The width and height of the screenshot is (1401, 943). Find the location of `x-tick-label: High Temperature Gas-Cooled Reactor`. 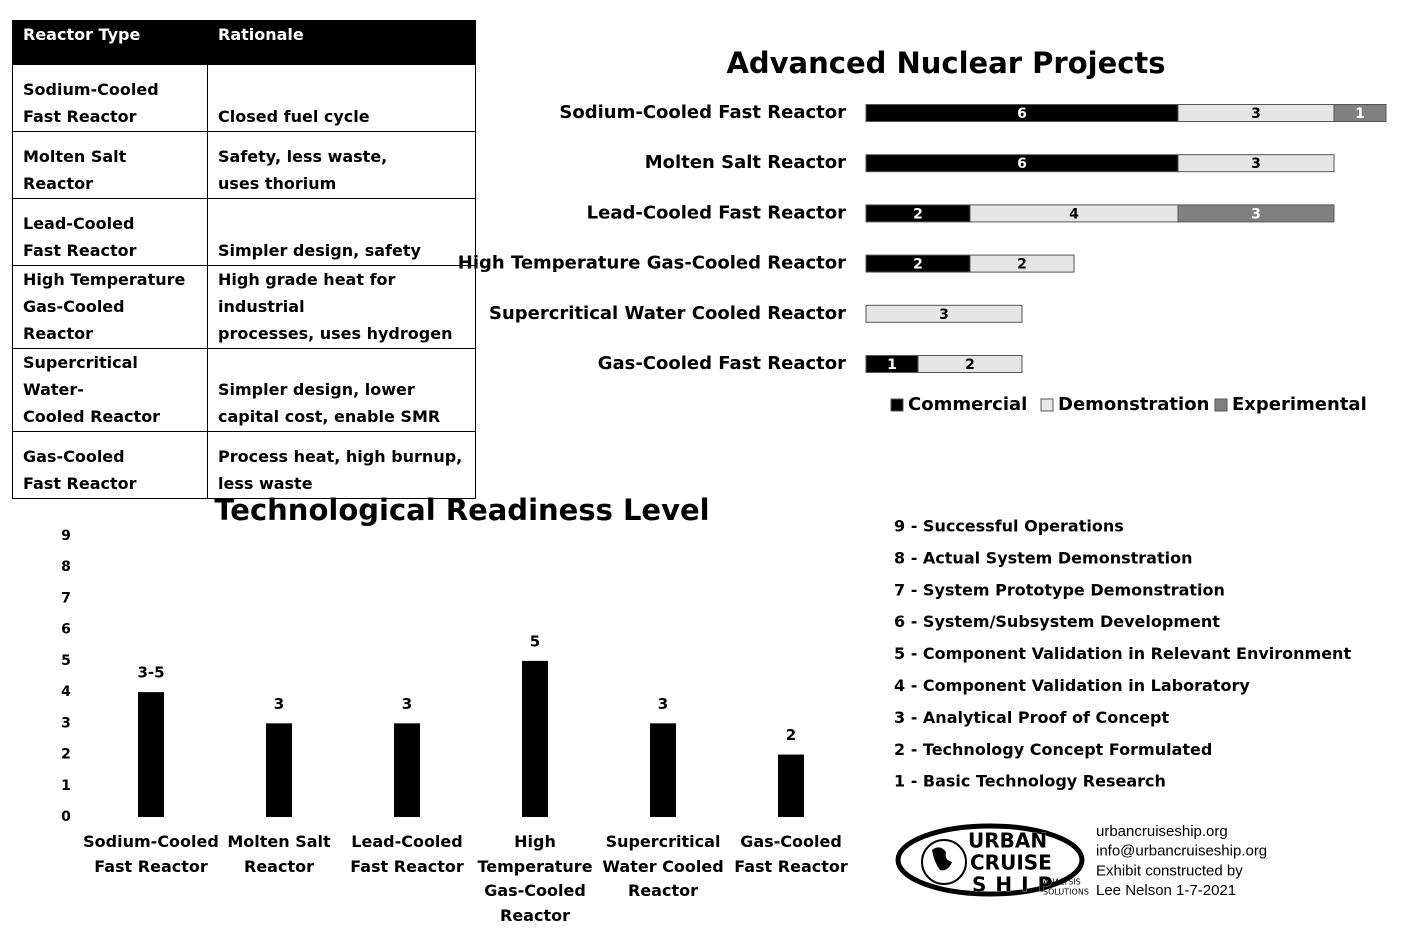

x-tick-label: High Temperature Gas-Cooled Reactor is located at coordinates (535, 878).